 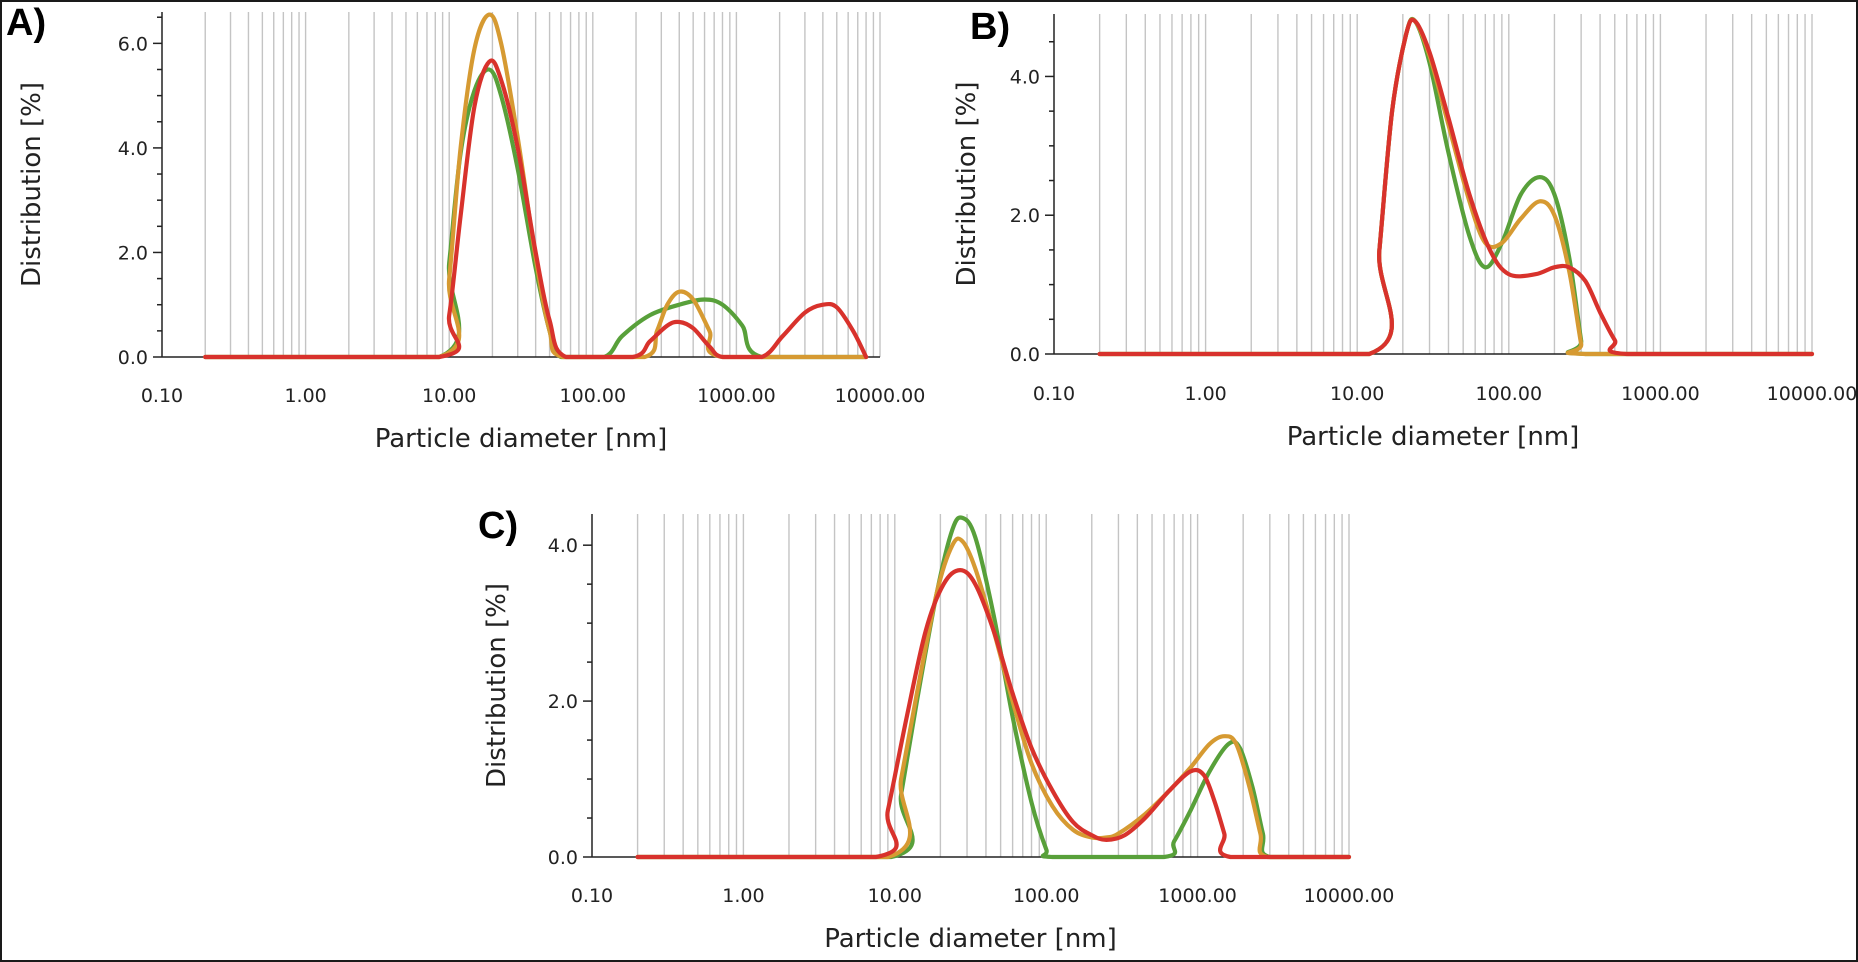 What do you see at coordinates (990, 27) in the screenshot?
I see `panel-label-b: B)` at bounding box center [990, 27].